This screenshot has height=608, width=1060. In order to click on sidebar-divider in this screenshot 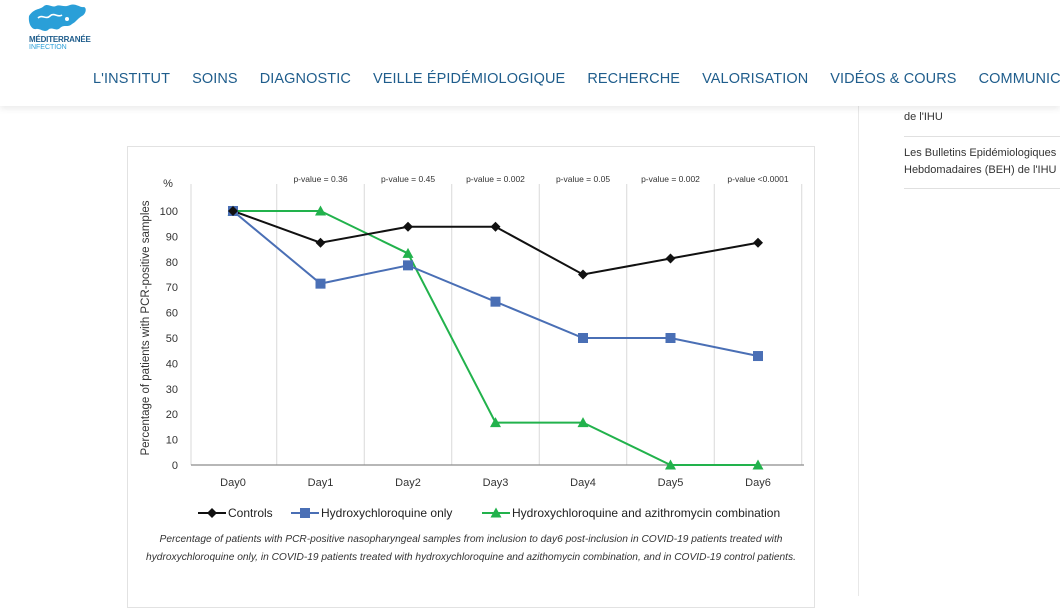, I will do `click(858, 351)`.